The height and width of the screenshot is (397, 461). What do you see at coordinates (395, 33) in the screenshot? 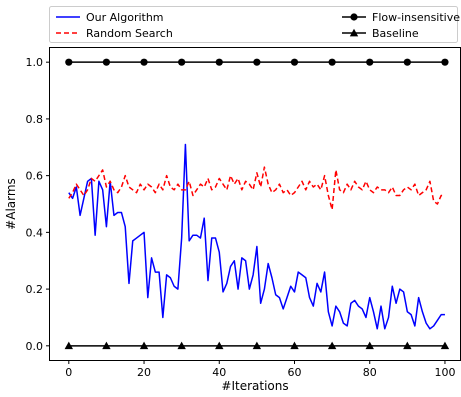
I see `legend-label: Baseline` at bounding box center [395, 33].